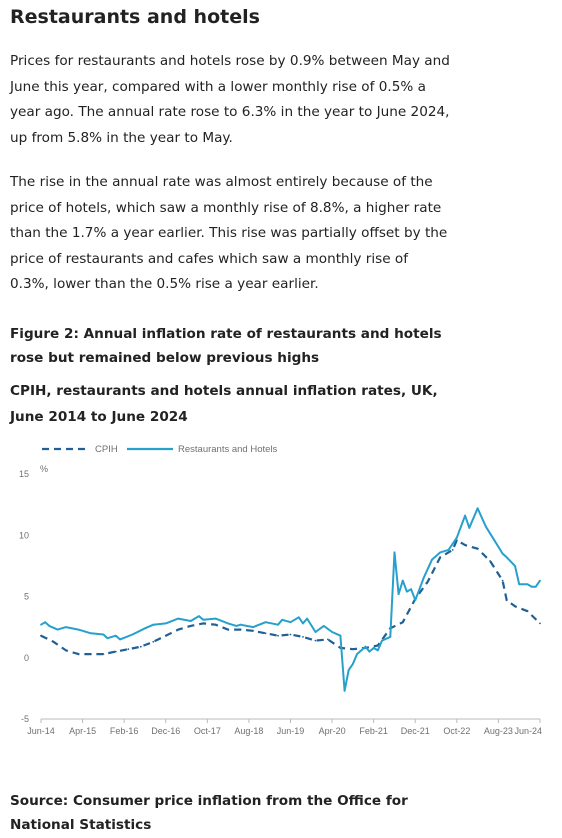 This screenshot has width=562, height=838. I want to click on x-tick-label: Jun-24, so click(528, 731).